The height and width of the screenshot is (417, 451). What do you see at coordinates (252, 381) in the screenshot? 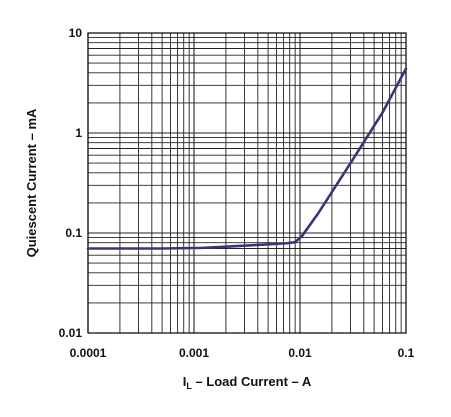
I see `x-axis-label-rest: – Load Current – A` at bounding box center [252, 381].